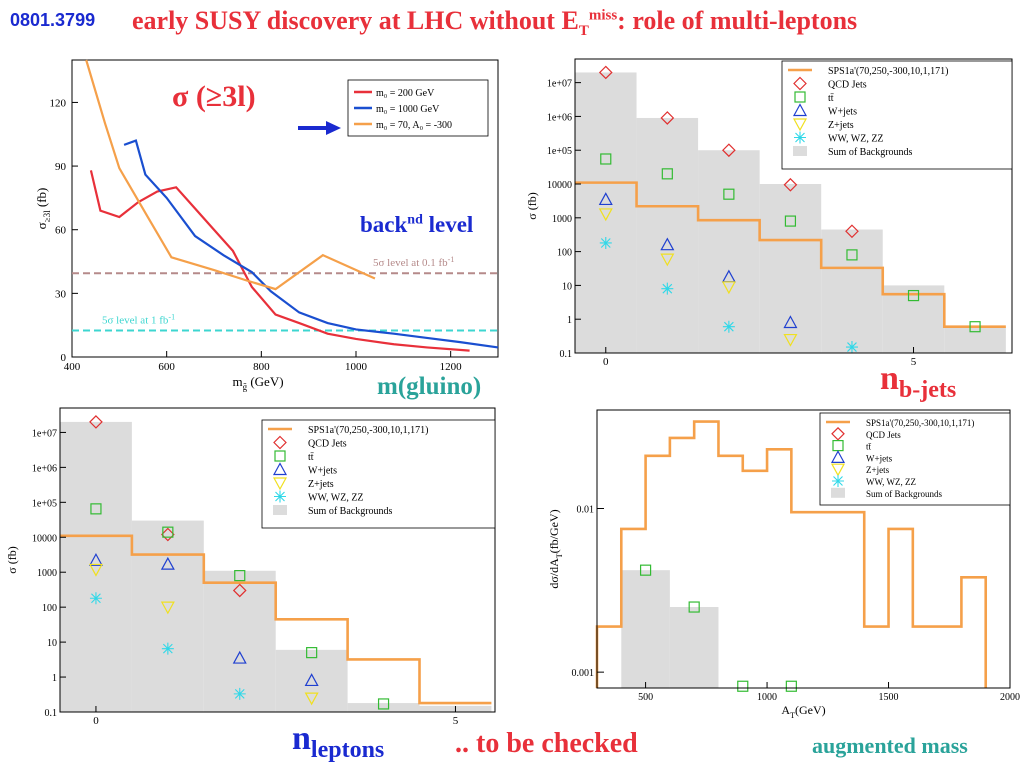 This screenshot has height=768, width=1024. What do you see at coordinates (408, 109) in the screenshot?
I see `legend-label: m₀ = 1000 GeV` at bounding box center [408, 109].